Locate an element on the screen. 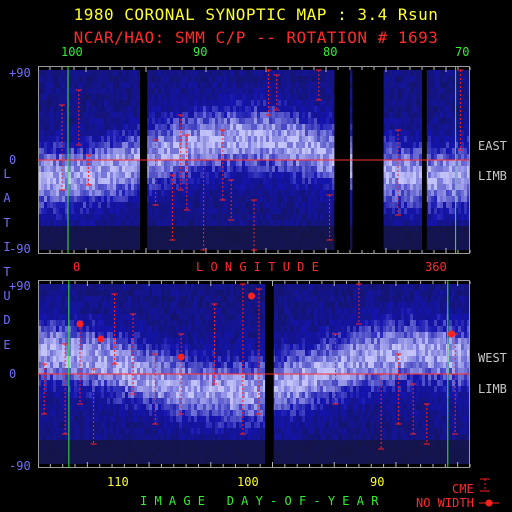  latitude-label-letter: E is located at coordinates (7, 345).